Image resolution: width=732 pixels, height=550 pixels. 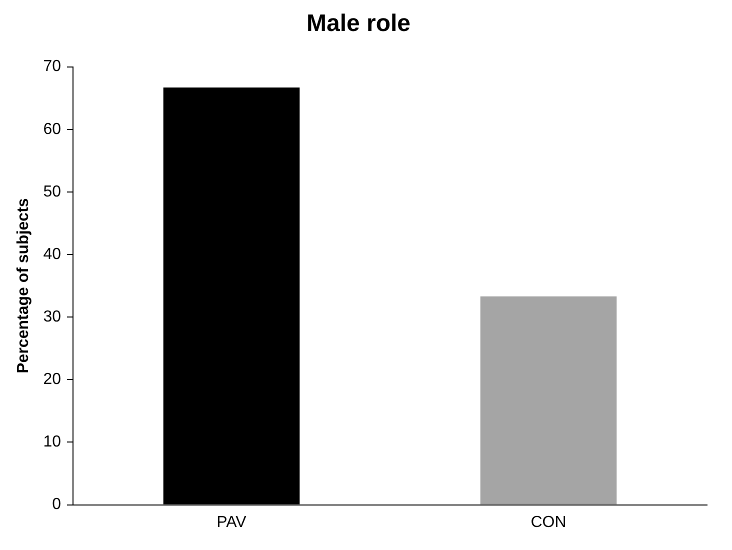 What do you see at coordinates (52, 191) in the screenshot?
I see `y-tick-label: 50` at bounding box center [52, 191].